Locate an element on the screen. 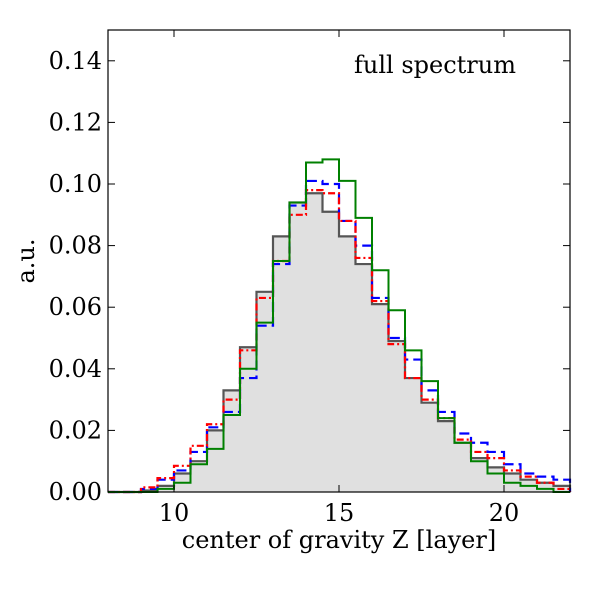 Image resolution: width=600 pixels, height=600 pixels. x-axis-title: center of gravity Z [layer] is located at coordinates (339, 540).